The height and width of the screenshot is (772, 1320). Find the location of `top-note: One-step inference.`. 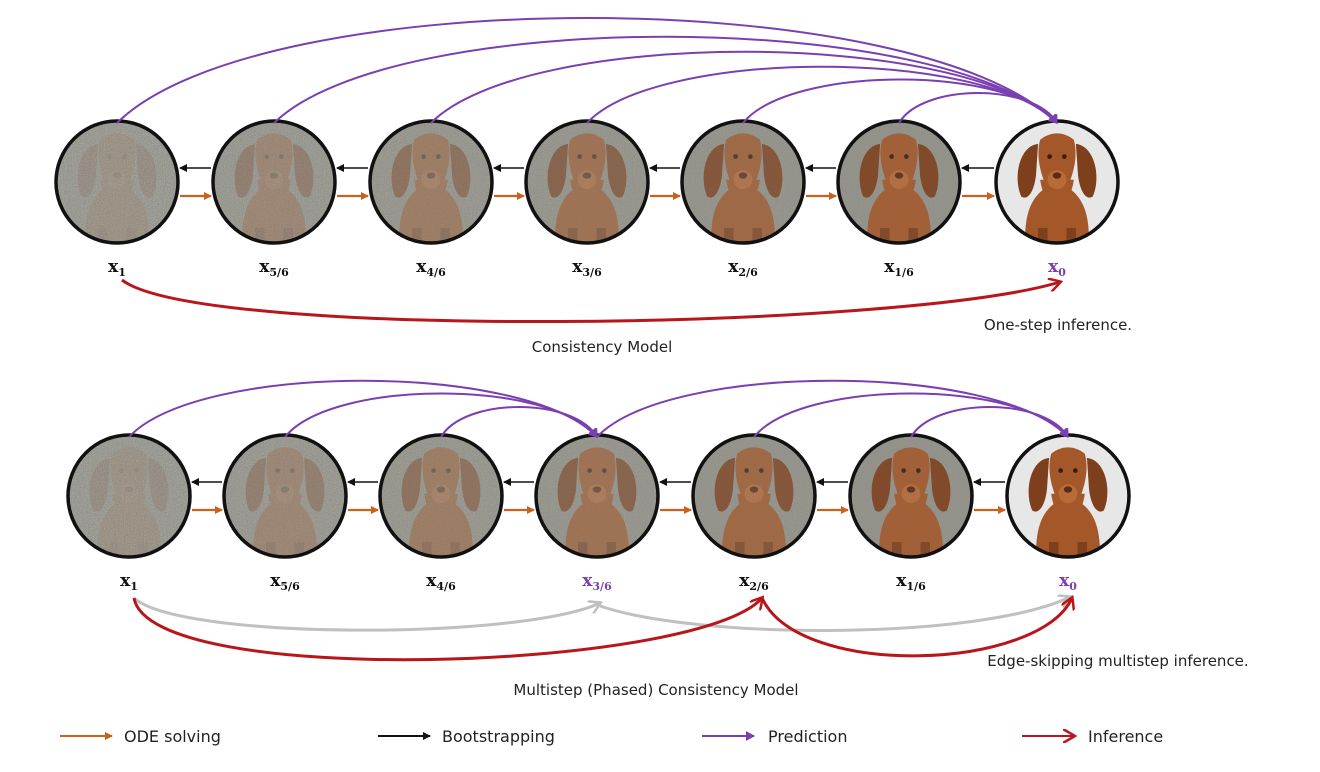

top-note: One-step inference. is located at coordinates (1058, 325).